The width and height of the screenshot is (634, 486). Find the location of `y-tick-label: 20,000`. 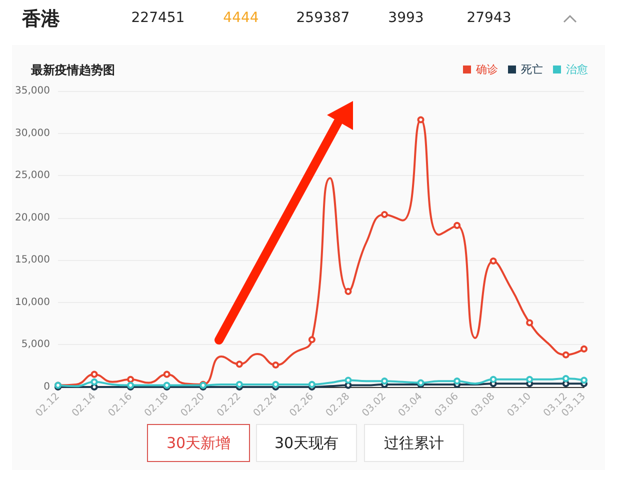

y-tick-label: 20,000 is located at coordinates (32, 218).